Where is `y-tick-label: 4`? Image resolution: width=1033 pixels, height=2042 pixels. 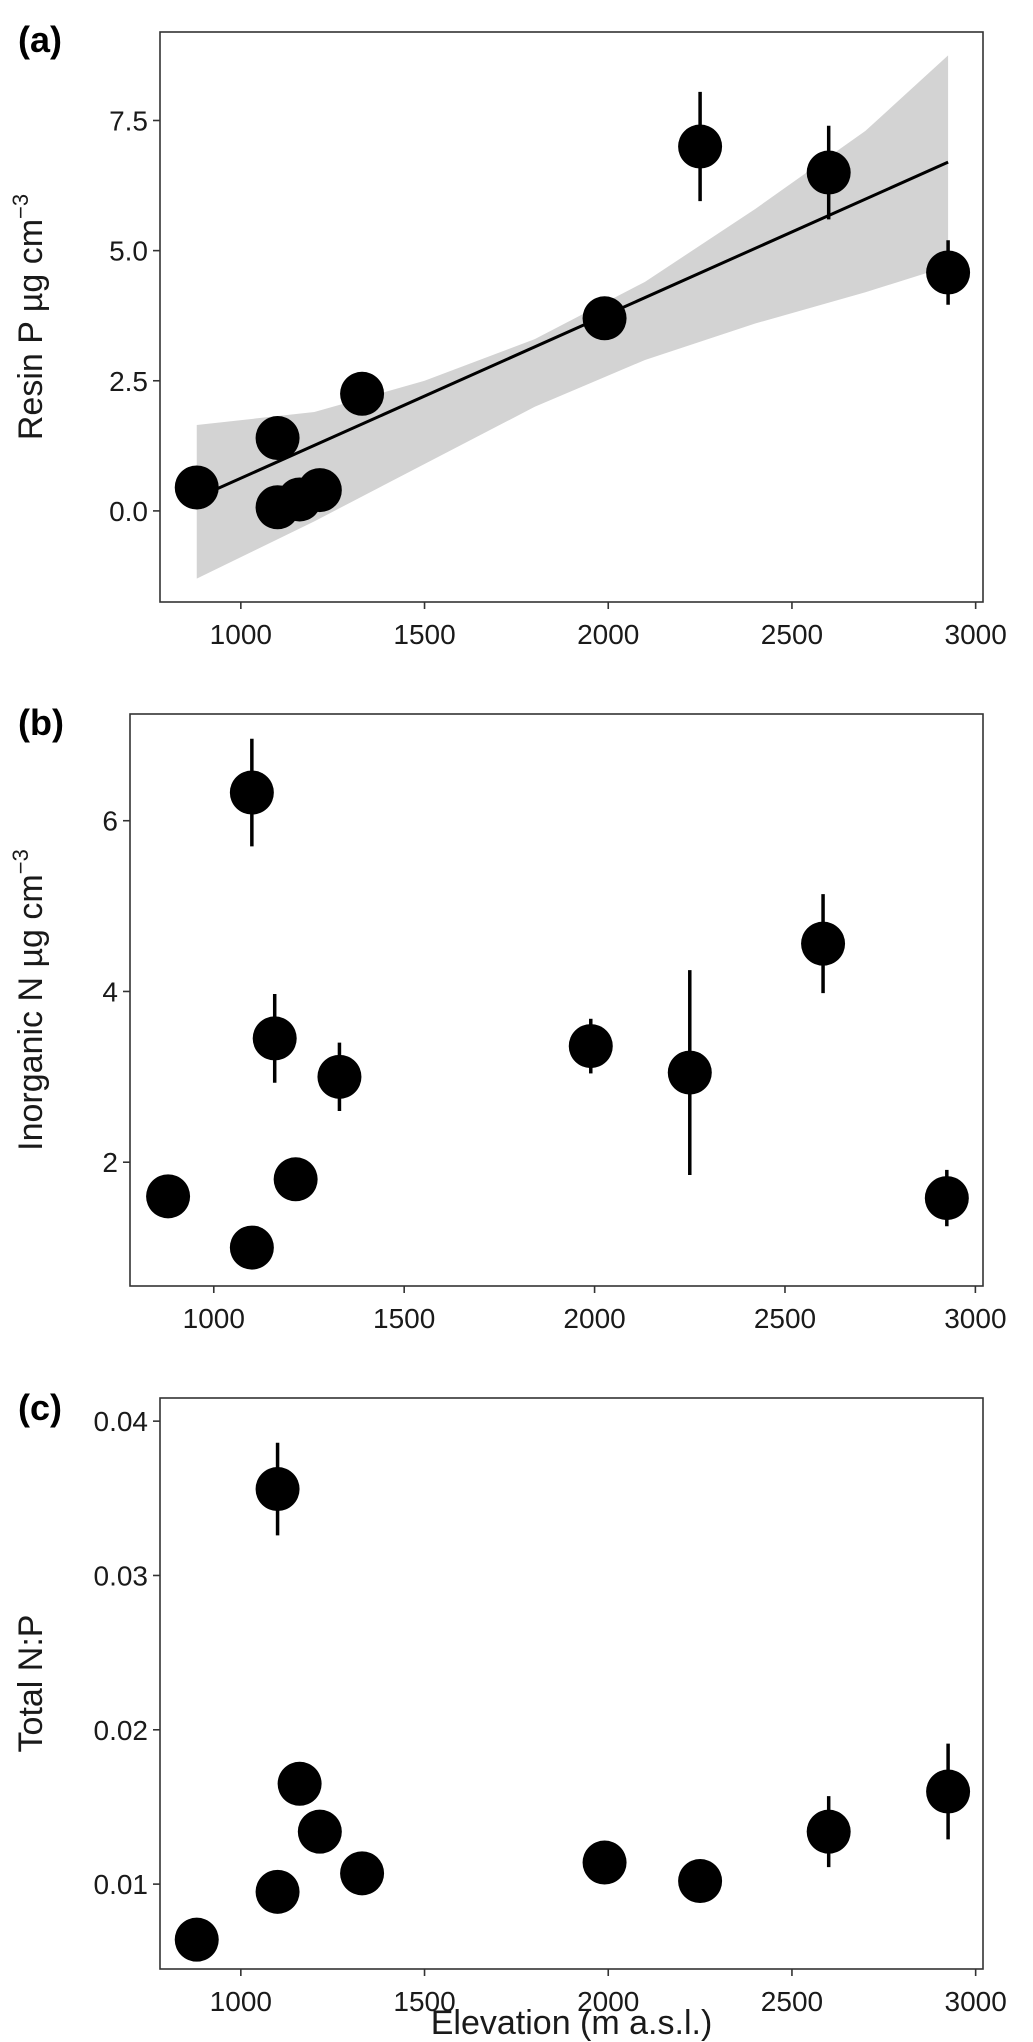 y-tick-label: 4 is located at coordinates (110, 991).